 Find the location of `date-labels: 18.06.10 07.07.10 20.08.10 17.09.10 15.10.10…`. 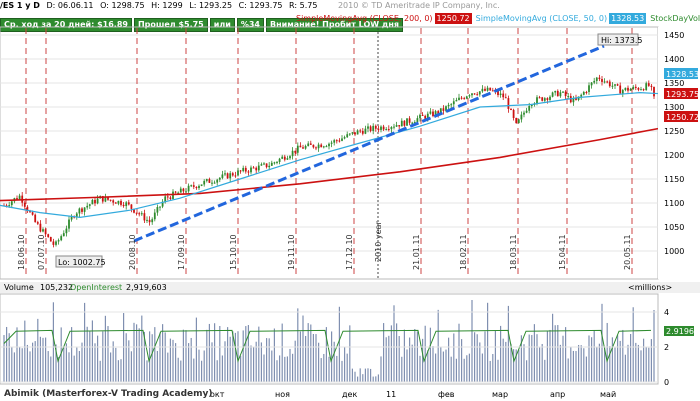

date-labels: 18.06.10 07.07.10 20.08.10 17.09.10 15.10.10… is located at coordinates (324, 252).